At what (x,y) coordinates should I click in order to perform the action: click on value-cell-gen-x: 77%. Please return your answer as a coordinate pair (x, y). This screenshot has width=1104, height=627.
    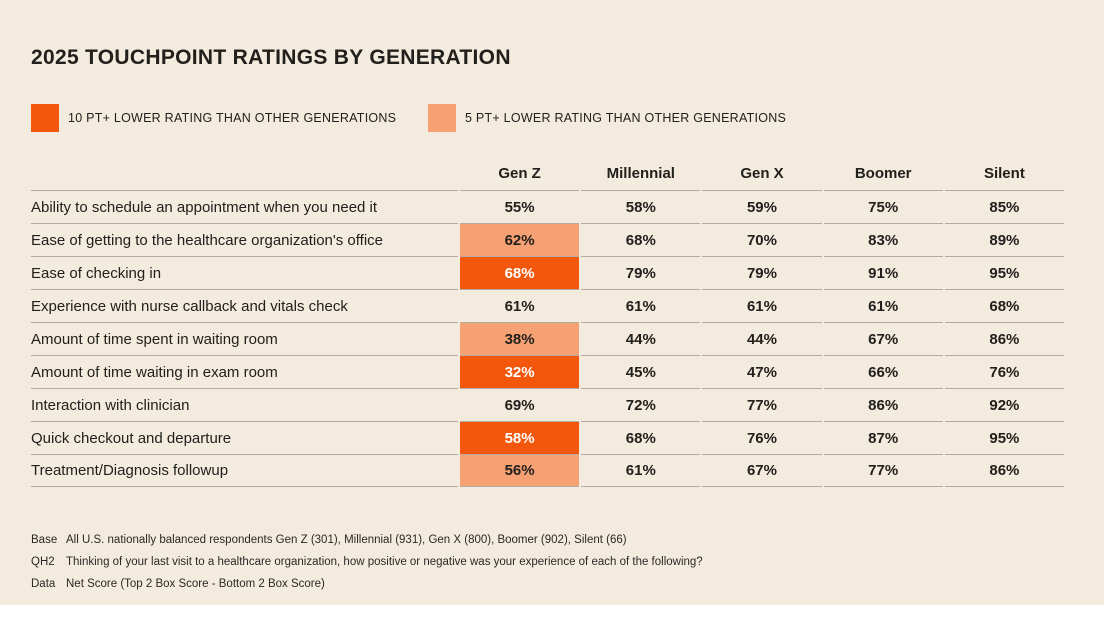
    Looking at the image, I should click on (762, 404).